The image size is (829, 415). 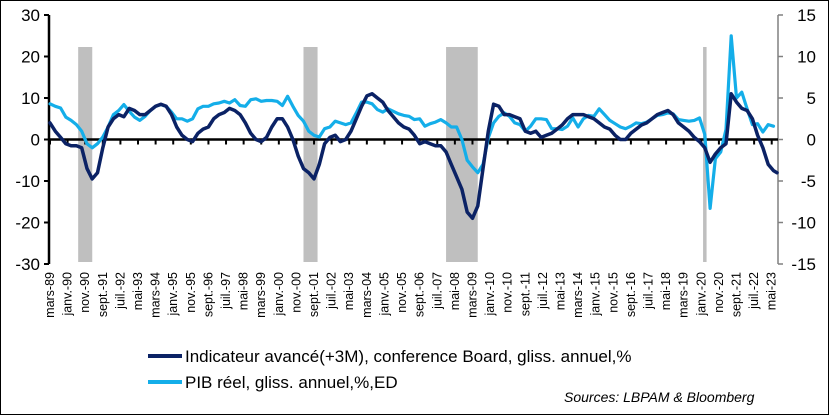 I want to click on x-tick-label: mai-13, so click(x=560, y=291).